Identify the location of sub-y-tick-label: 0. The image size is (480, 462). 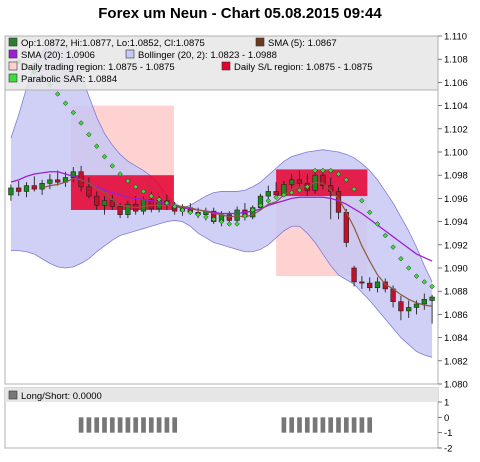
(446, 418).